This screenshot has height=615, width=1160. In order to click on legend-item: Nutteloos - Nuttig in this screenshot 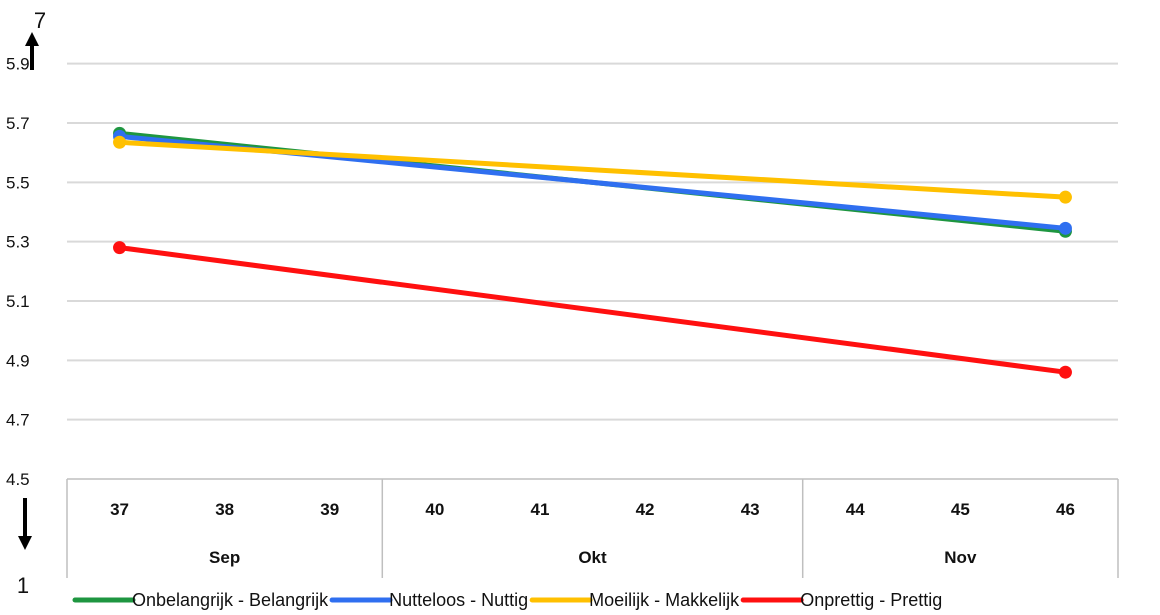, I will do `click(428, 600)`.